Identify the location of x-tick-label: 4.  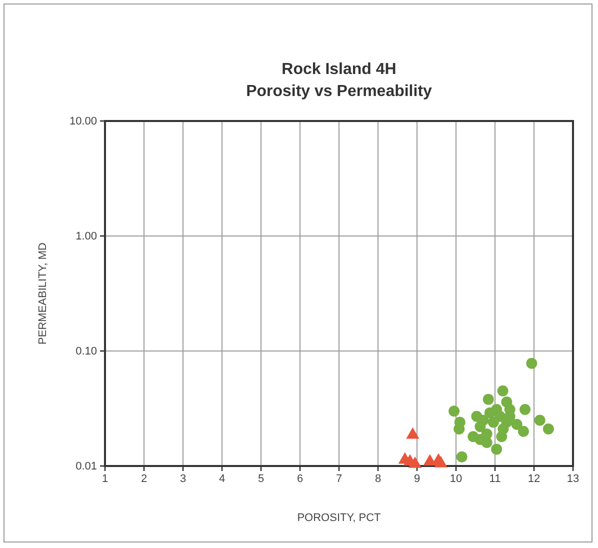
(222, 478).